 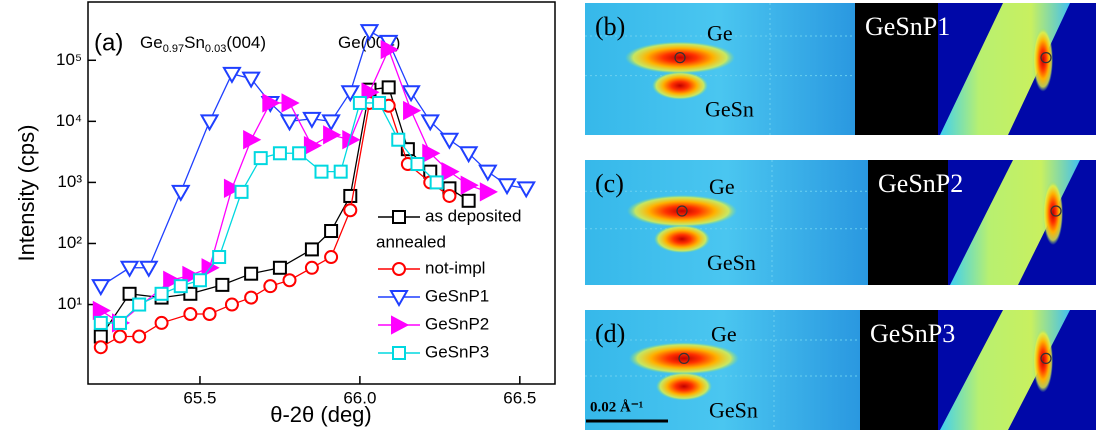 I want to click on legend-label: as deposited, so click(x=473, y=215).